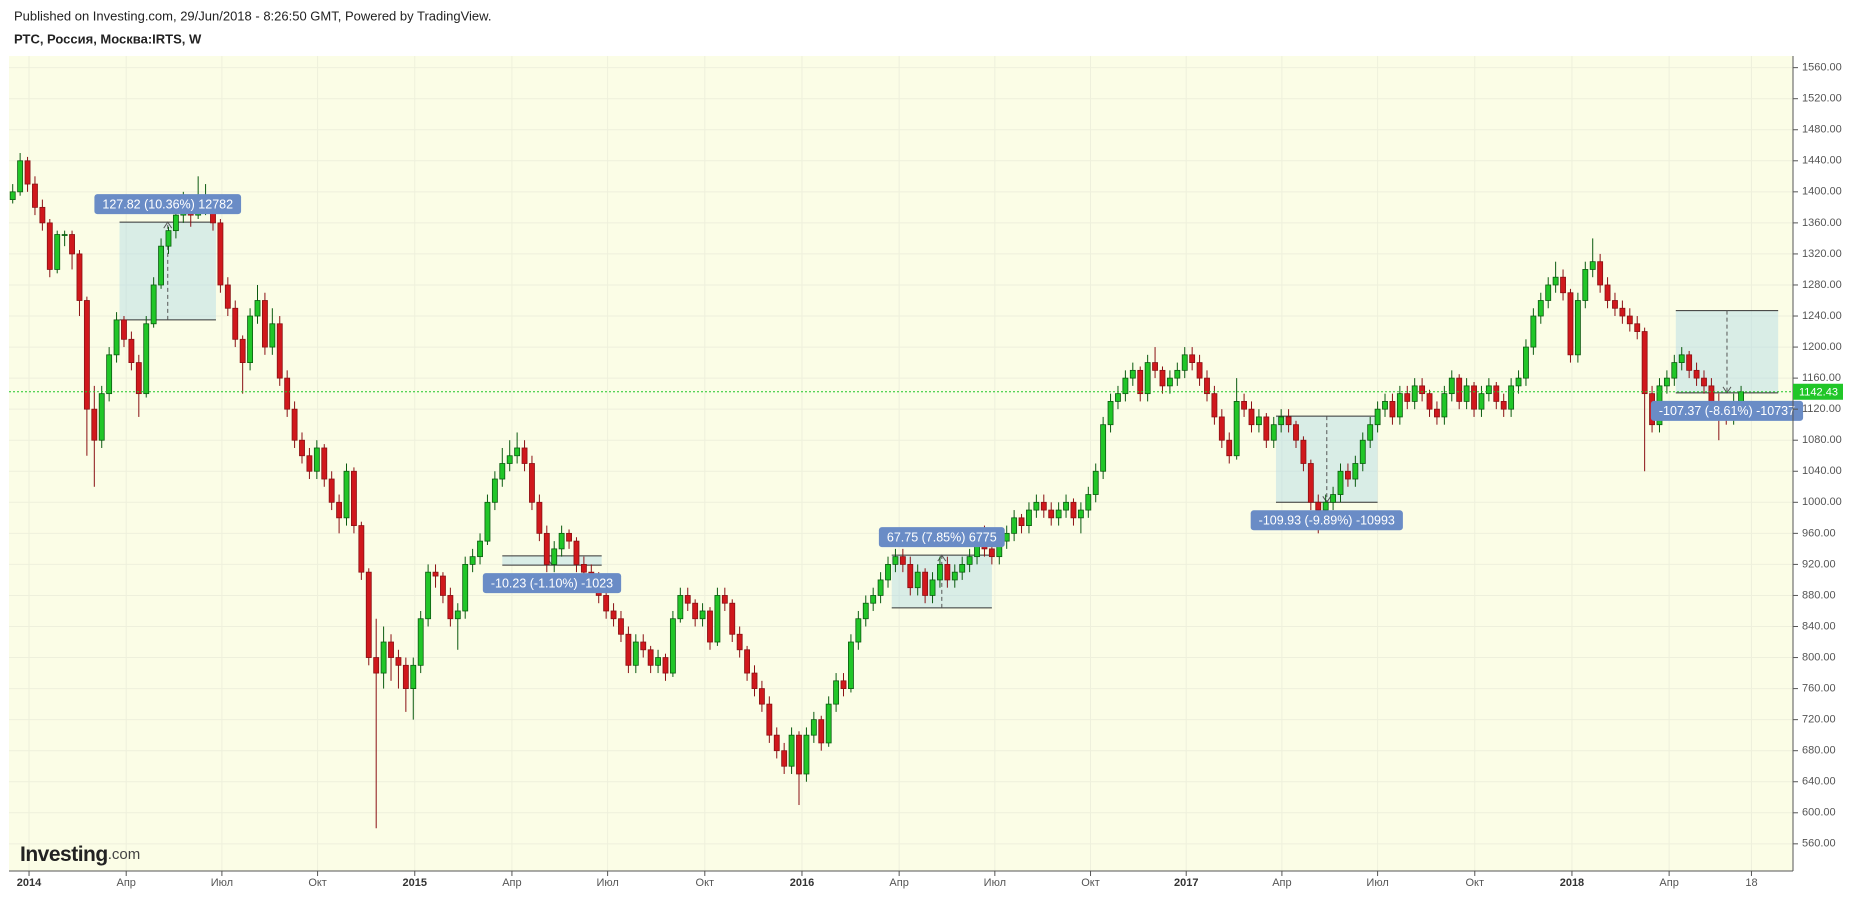  Describe the element at coordinates (1821, 409) in the screenshot. I see `y-tick-label: 1120.00` at that location.